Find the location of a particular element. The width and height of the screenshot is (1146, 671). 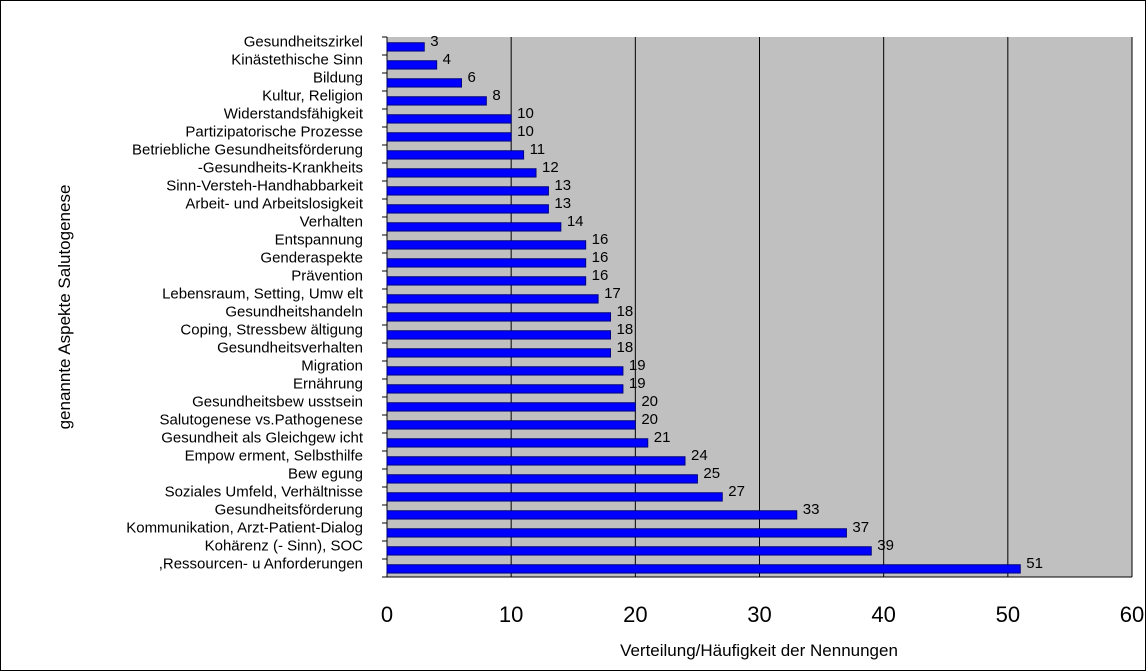

category-label: Empow erment, Selbsthilfe is located at coordinates (274, 455).